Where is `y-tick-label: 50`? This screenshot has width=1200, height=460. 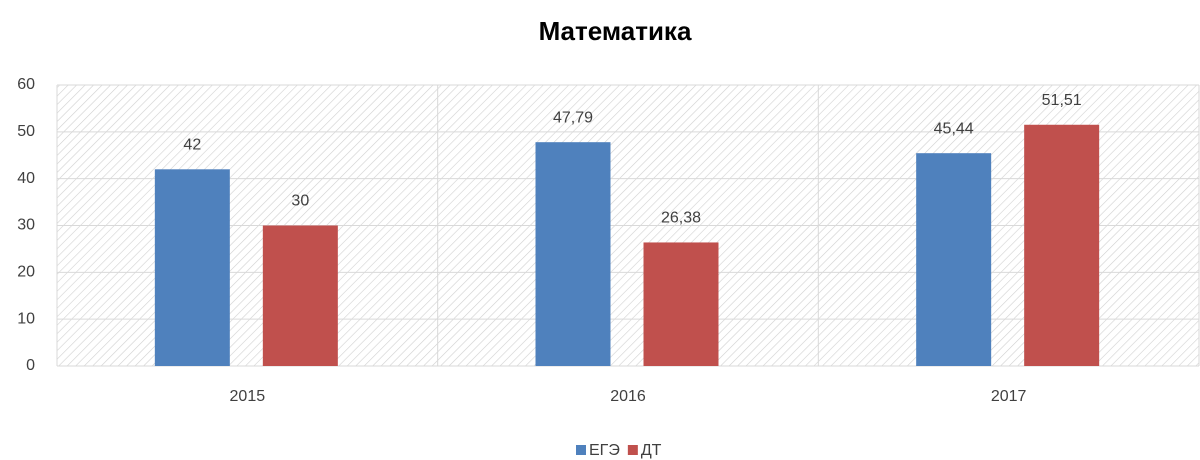
y-tick-label: 50 is located at coordinates (26, 131).